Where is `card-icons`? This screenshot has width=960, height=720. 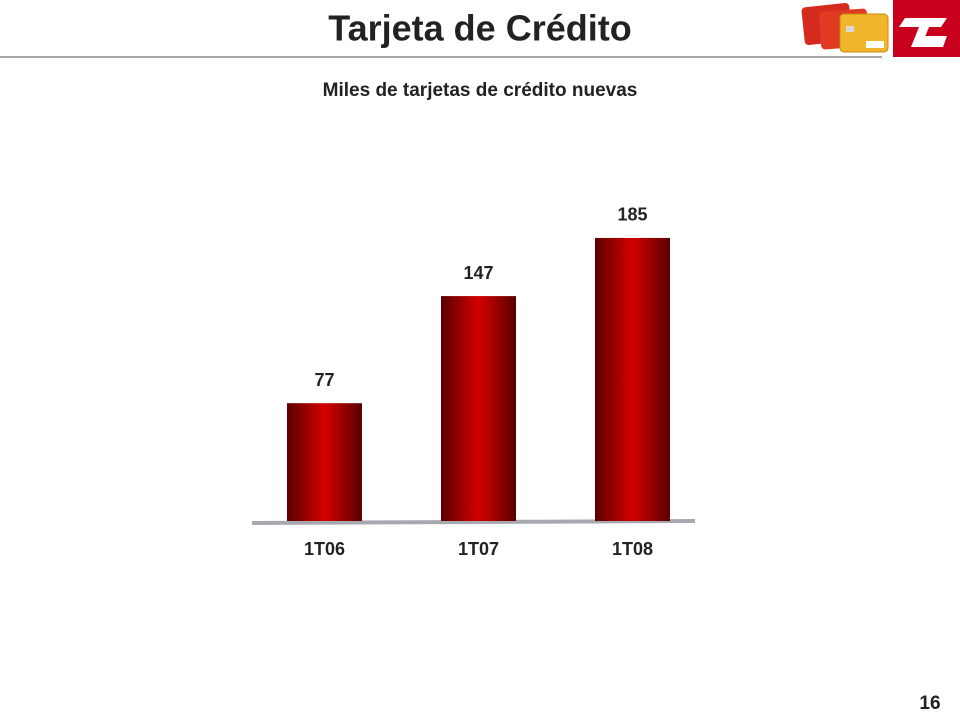
card-icons is located at coordinates (845, 27).